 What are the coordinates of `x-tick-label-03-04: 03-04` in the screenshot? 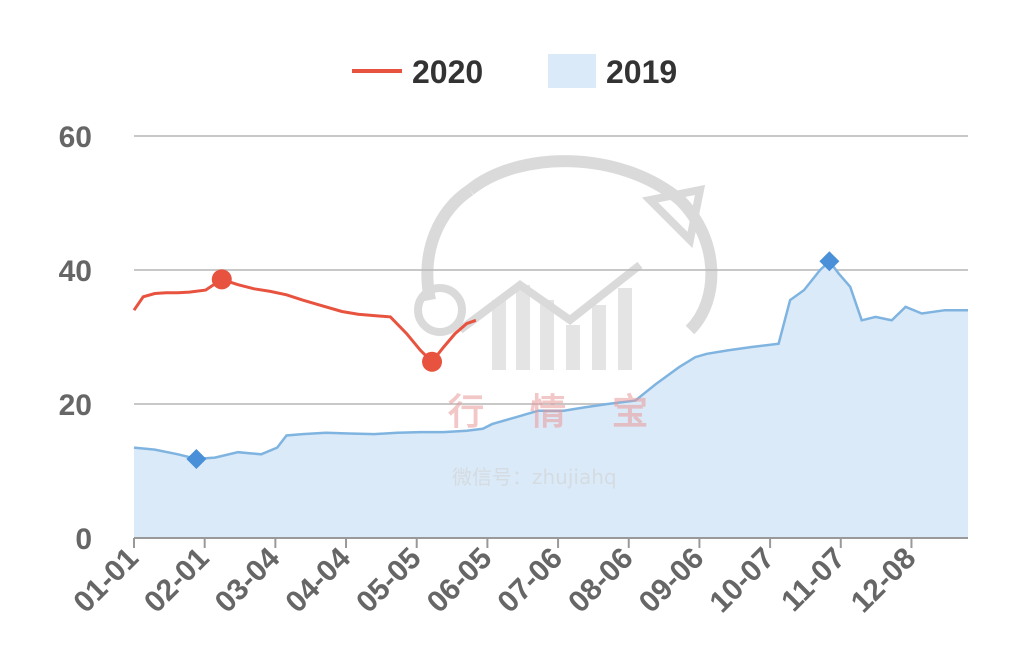 It's located at (248, 580).